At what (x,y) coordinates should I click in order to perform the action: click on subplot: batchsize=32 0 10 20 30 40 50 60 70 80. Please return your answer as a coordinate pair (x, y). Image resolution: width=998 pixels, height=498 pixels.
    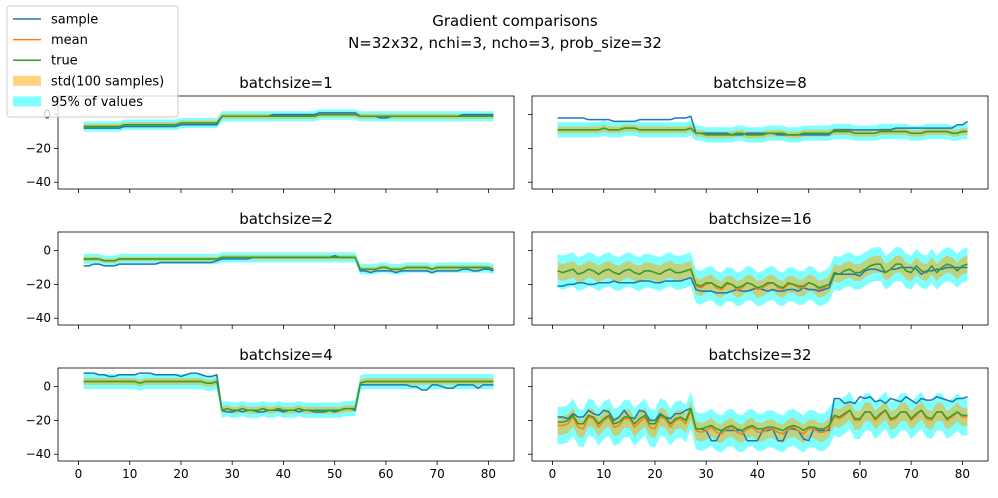
    Looking at the image, I should click on (758, 413).